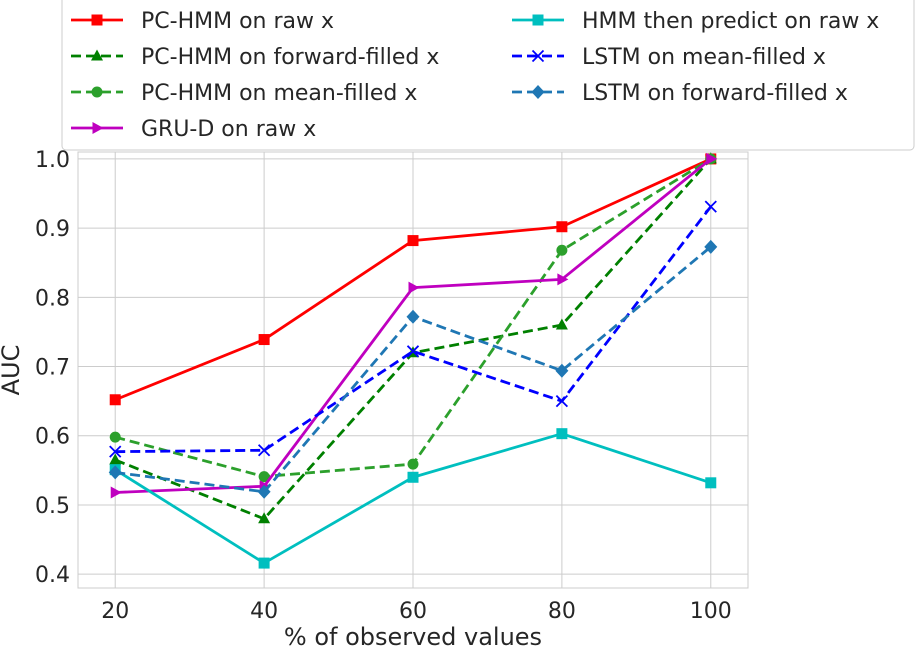  Describe the element at coordinates (237, 21) in the screenshot. I see `legend-label: PC-HMM on raw x` at that location.